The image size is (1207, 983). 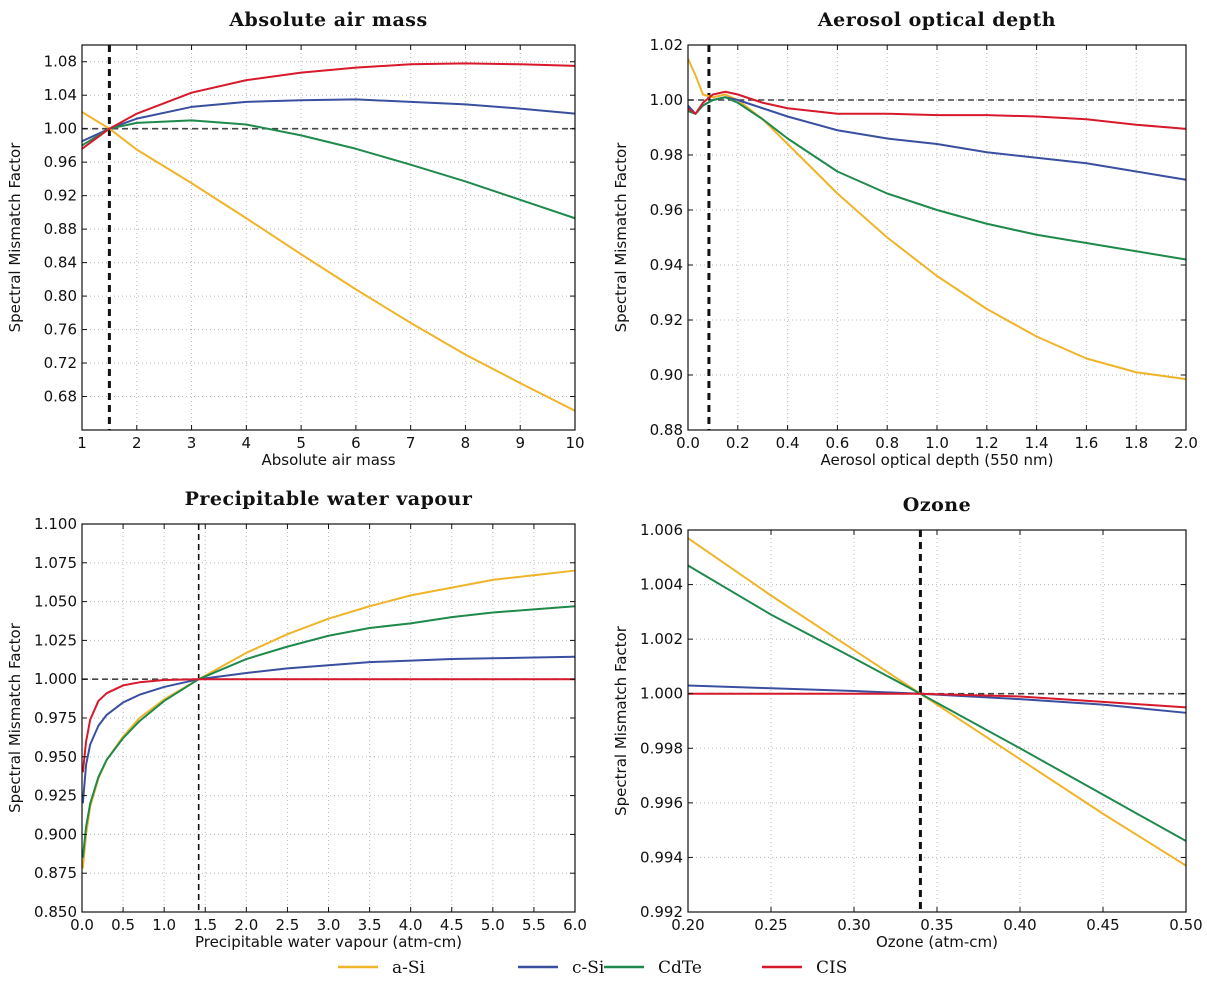 I want to click on panel-title: Aerosol optical depth, so click(x=936, y=20).